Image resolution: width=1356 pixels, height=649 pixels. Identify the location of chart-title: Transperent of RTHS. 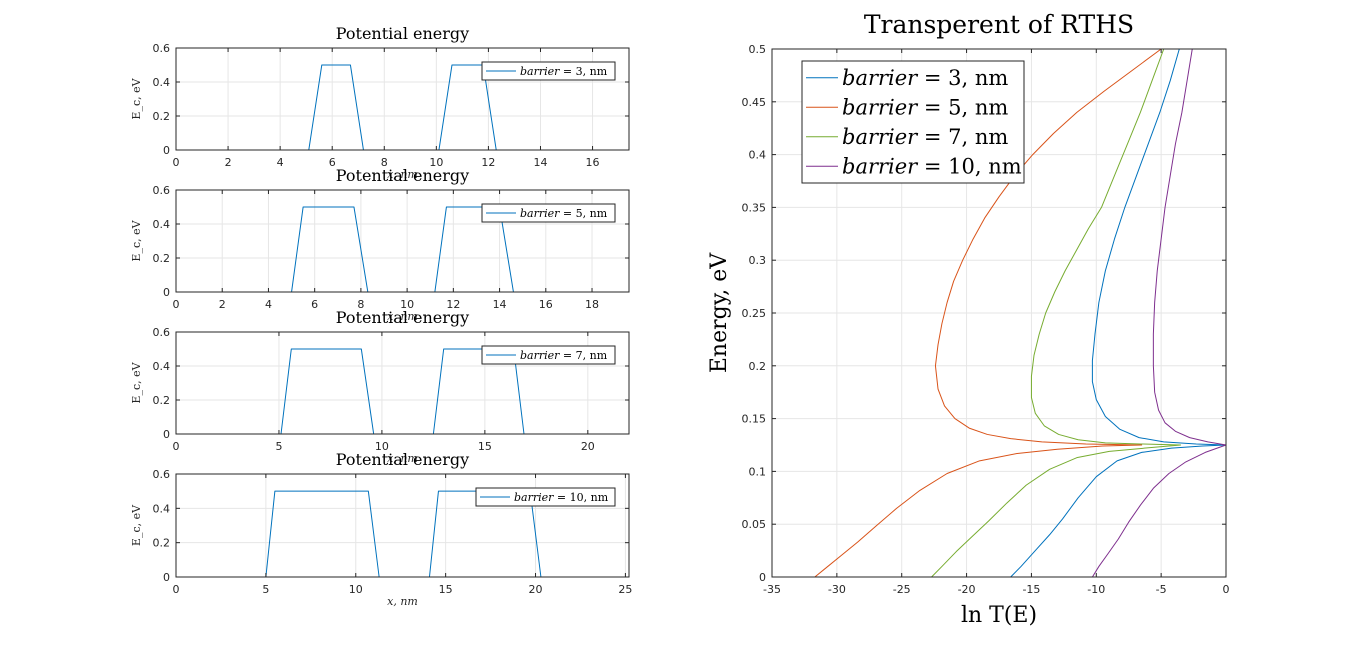
(999, 24).